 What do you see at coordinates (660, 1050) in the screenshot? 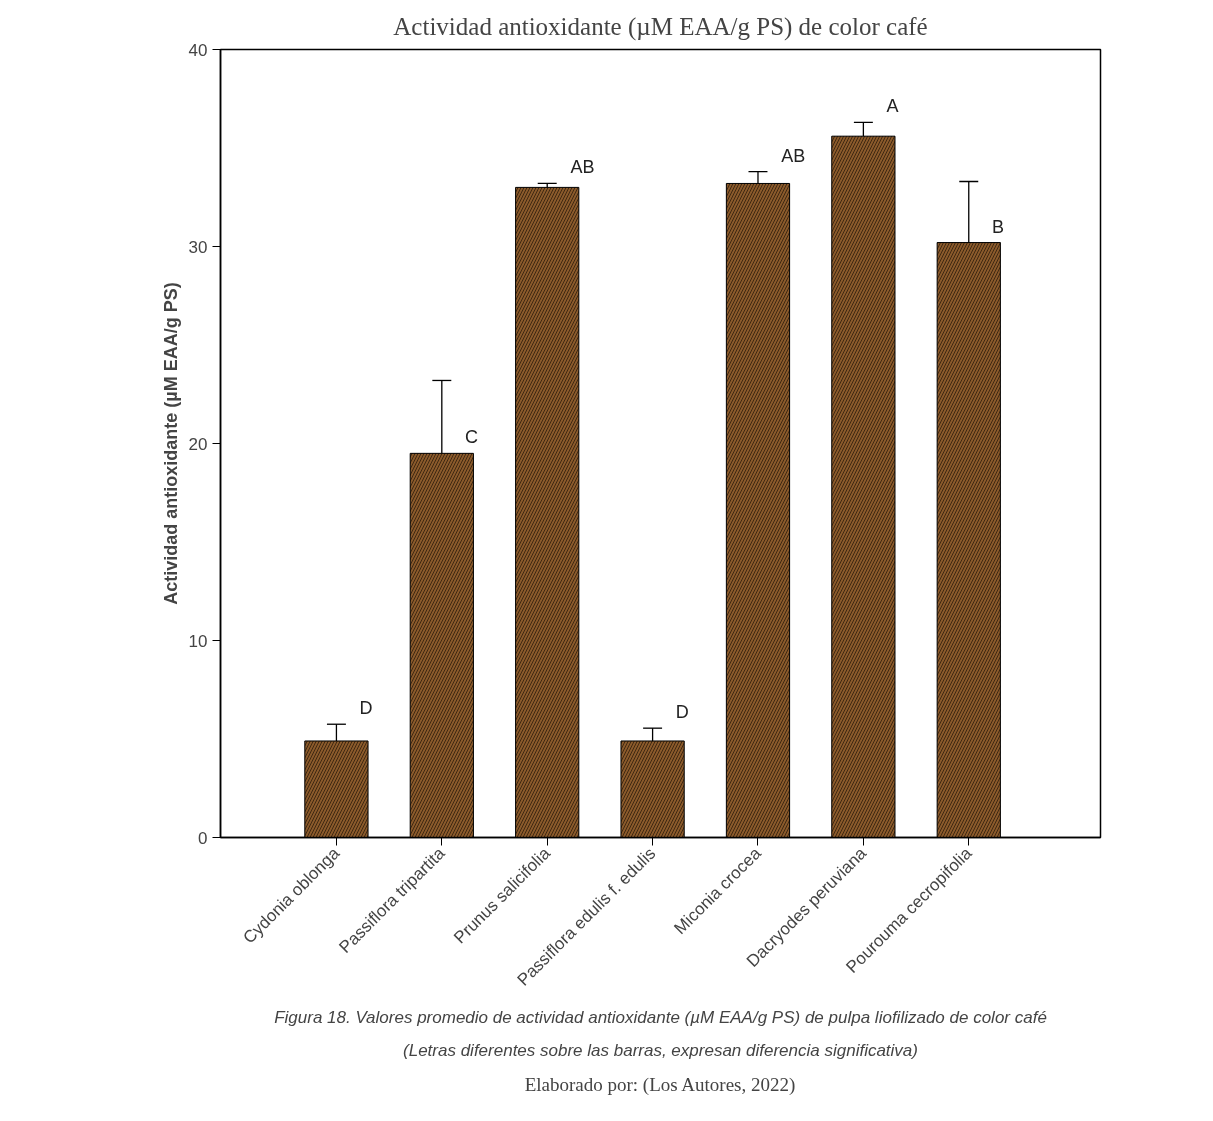
I see `text: (Letras diferentes sobre las barras, expresan diferencia significativa)` at bounding box center [660, 1050].